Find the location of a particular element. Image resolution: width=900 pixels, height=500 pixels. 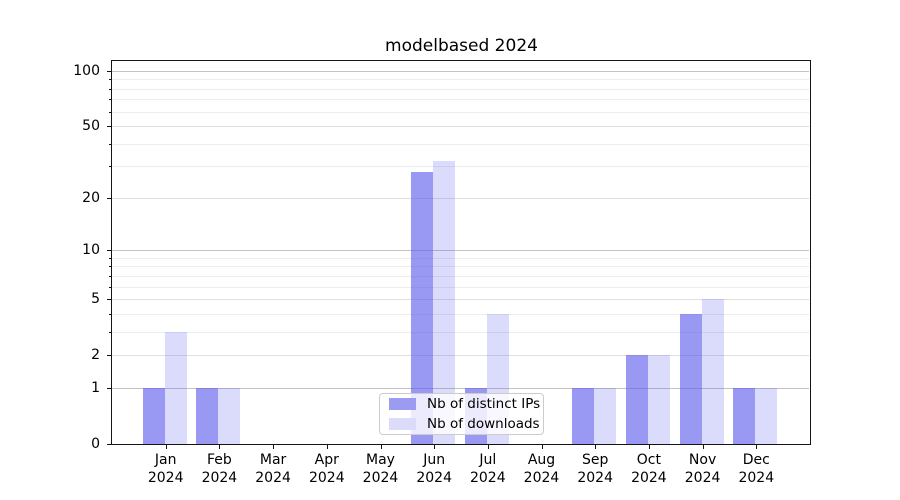

xtick-mark-aug is located at coordinates (542, 447).